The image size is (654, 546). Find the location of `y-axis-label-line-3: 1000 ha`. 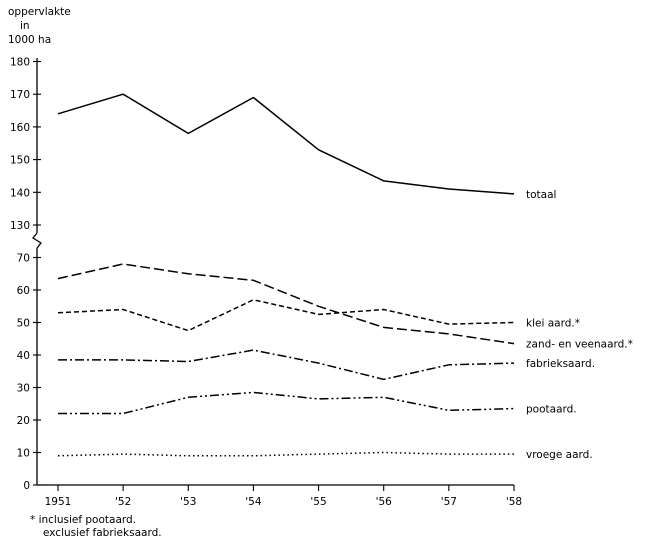

y-axis-label-line-3: 1000 ha is located at coordinates (30, 40).